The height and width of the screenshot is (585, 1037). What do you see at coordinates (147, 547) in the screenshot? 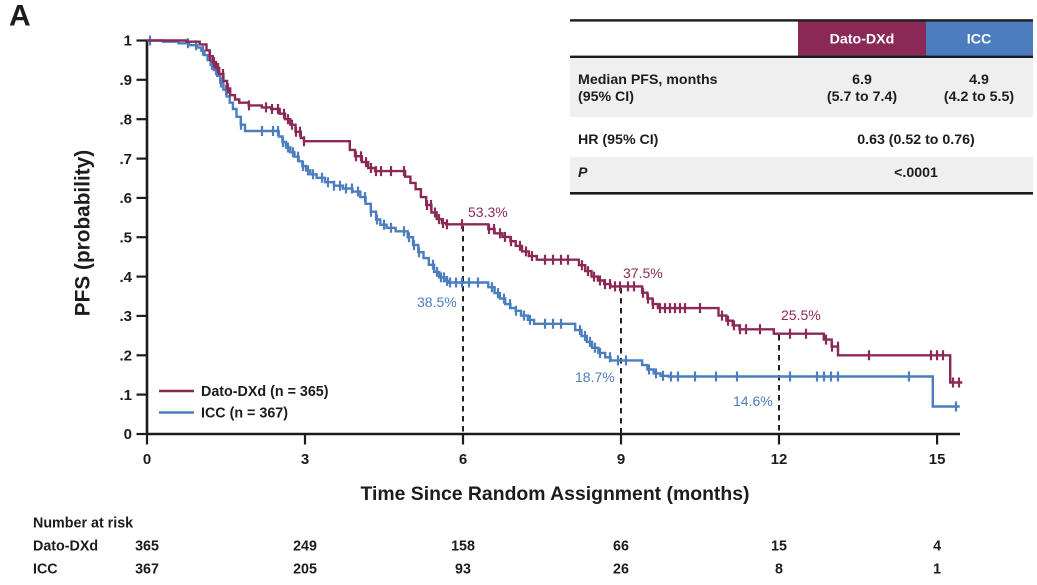
I see `svg-text: 365` at bounding box center [147, 547].